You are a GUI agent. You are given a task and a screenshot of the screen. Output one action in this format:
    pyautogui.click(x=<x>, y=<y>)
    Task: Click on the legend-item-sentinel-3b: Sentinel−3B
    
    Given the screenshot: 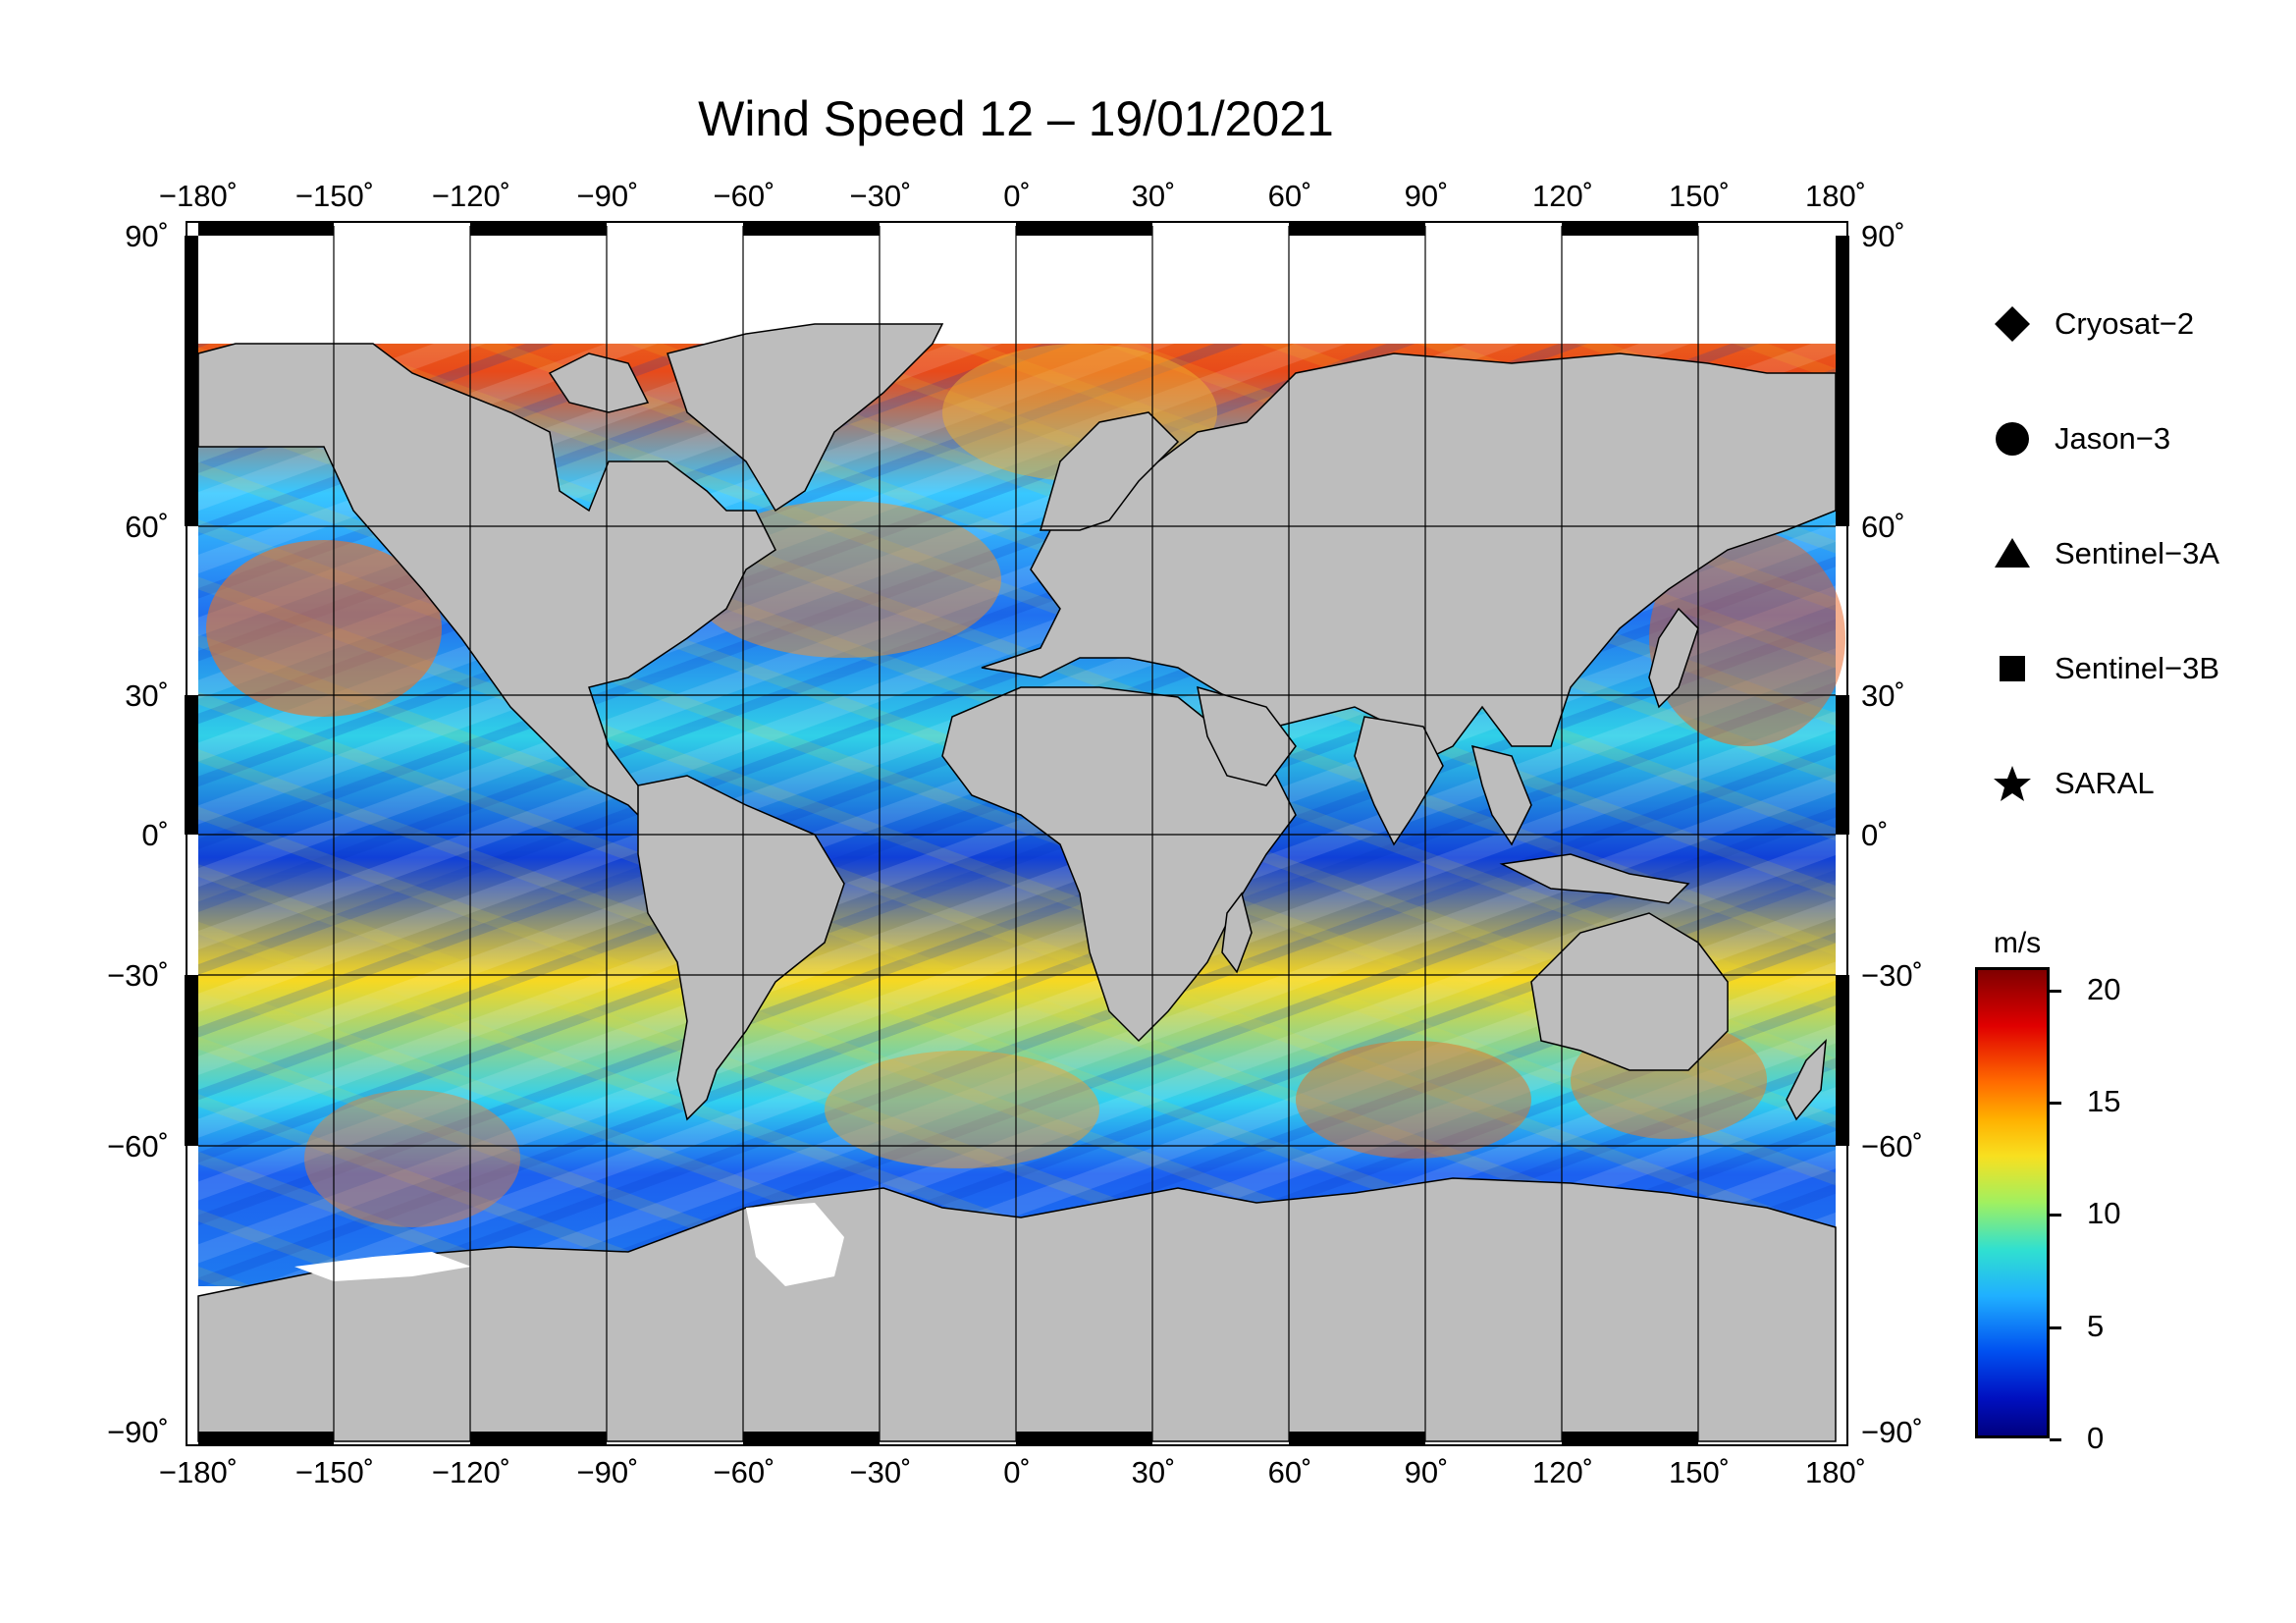 What is the action you would take?
    pyautogui.click(x=2144, y=668)
    